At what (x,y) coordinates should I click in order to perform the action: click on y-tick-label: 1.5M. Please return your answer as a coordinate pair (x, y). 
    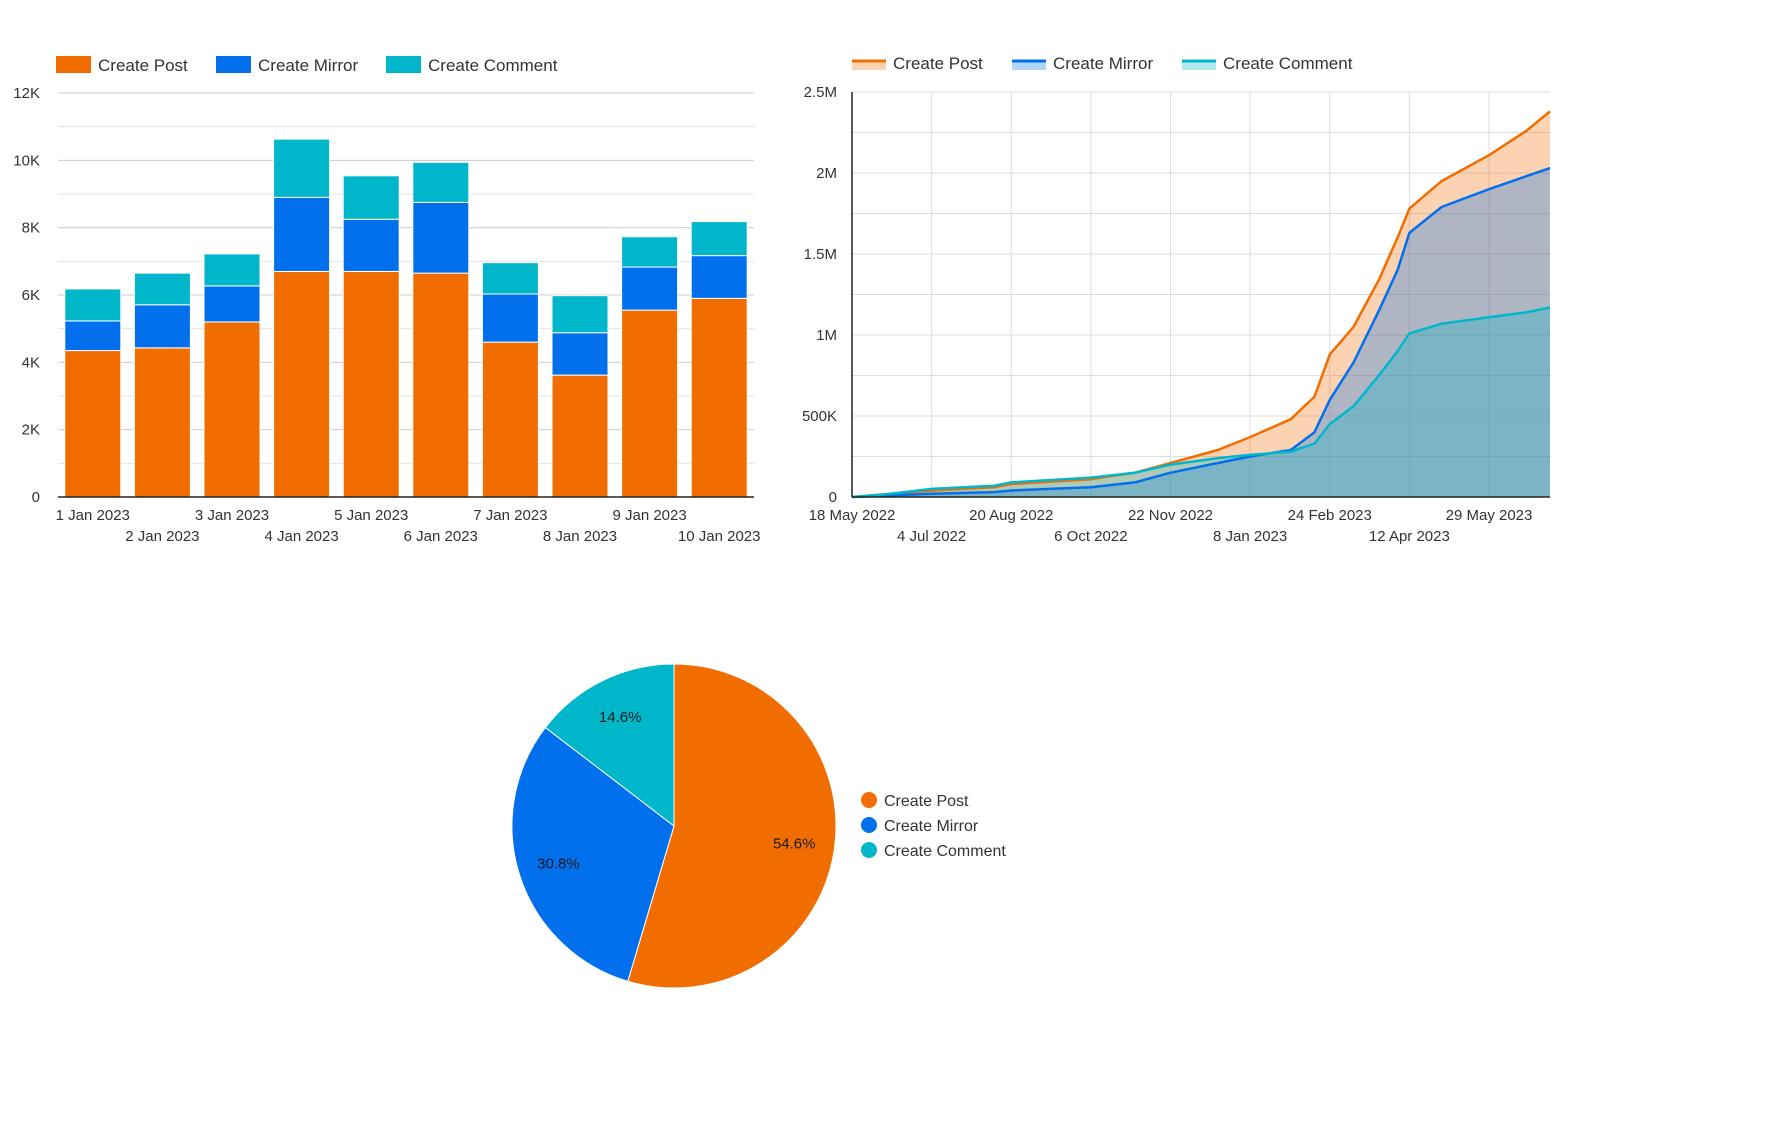
    Looking at the image, I should click on (820, 254).